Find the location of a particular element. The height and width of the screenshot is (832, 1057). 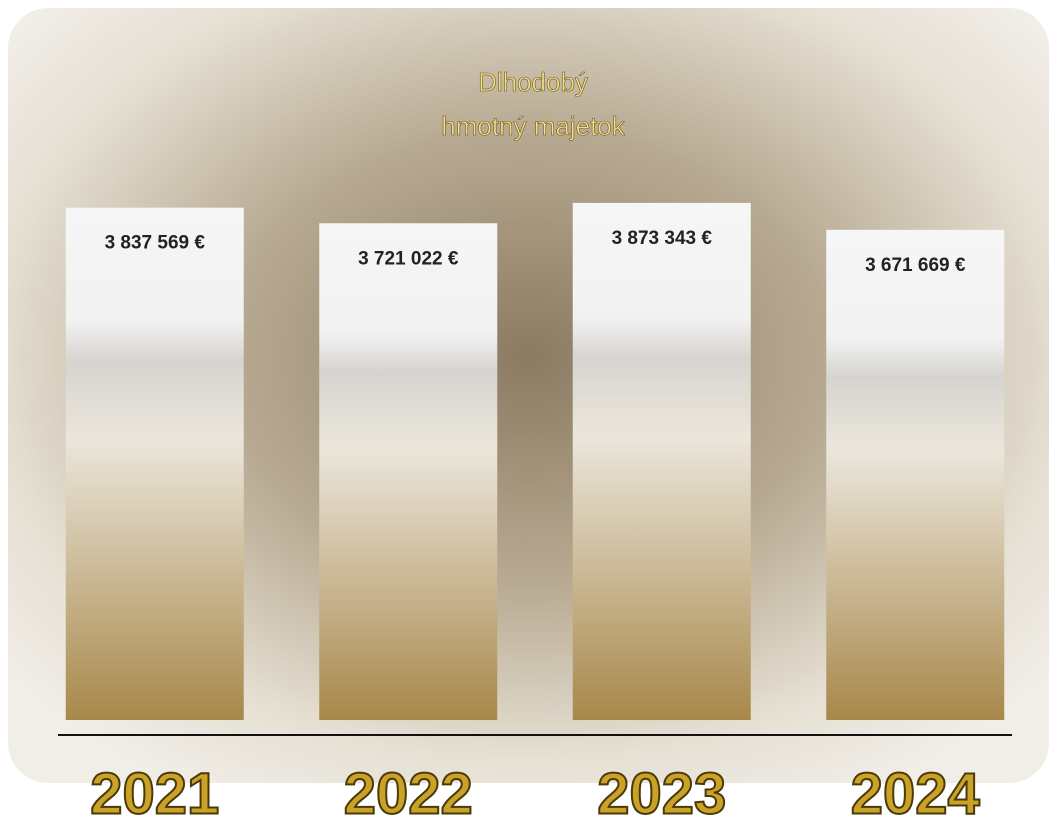

x-tick-label: 2022 is located at coordinates (408, 793).